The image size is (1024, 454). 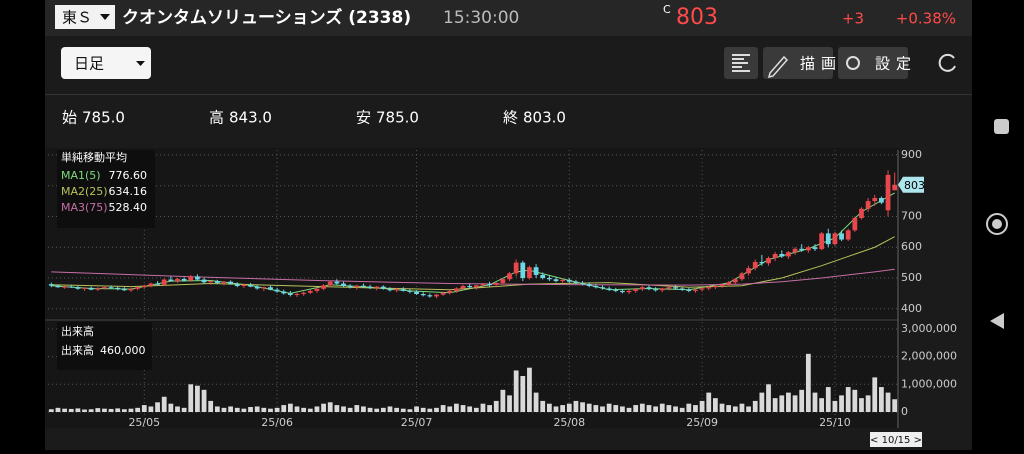 I want to click on ma-legend, so click(x=106, y=189).